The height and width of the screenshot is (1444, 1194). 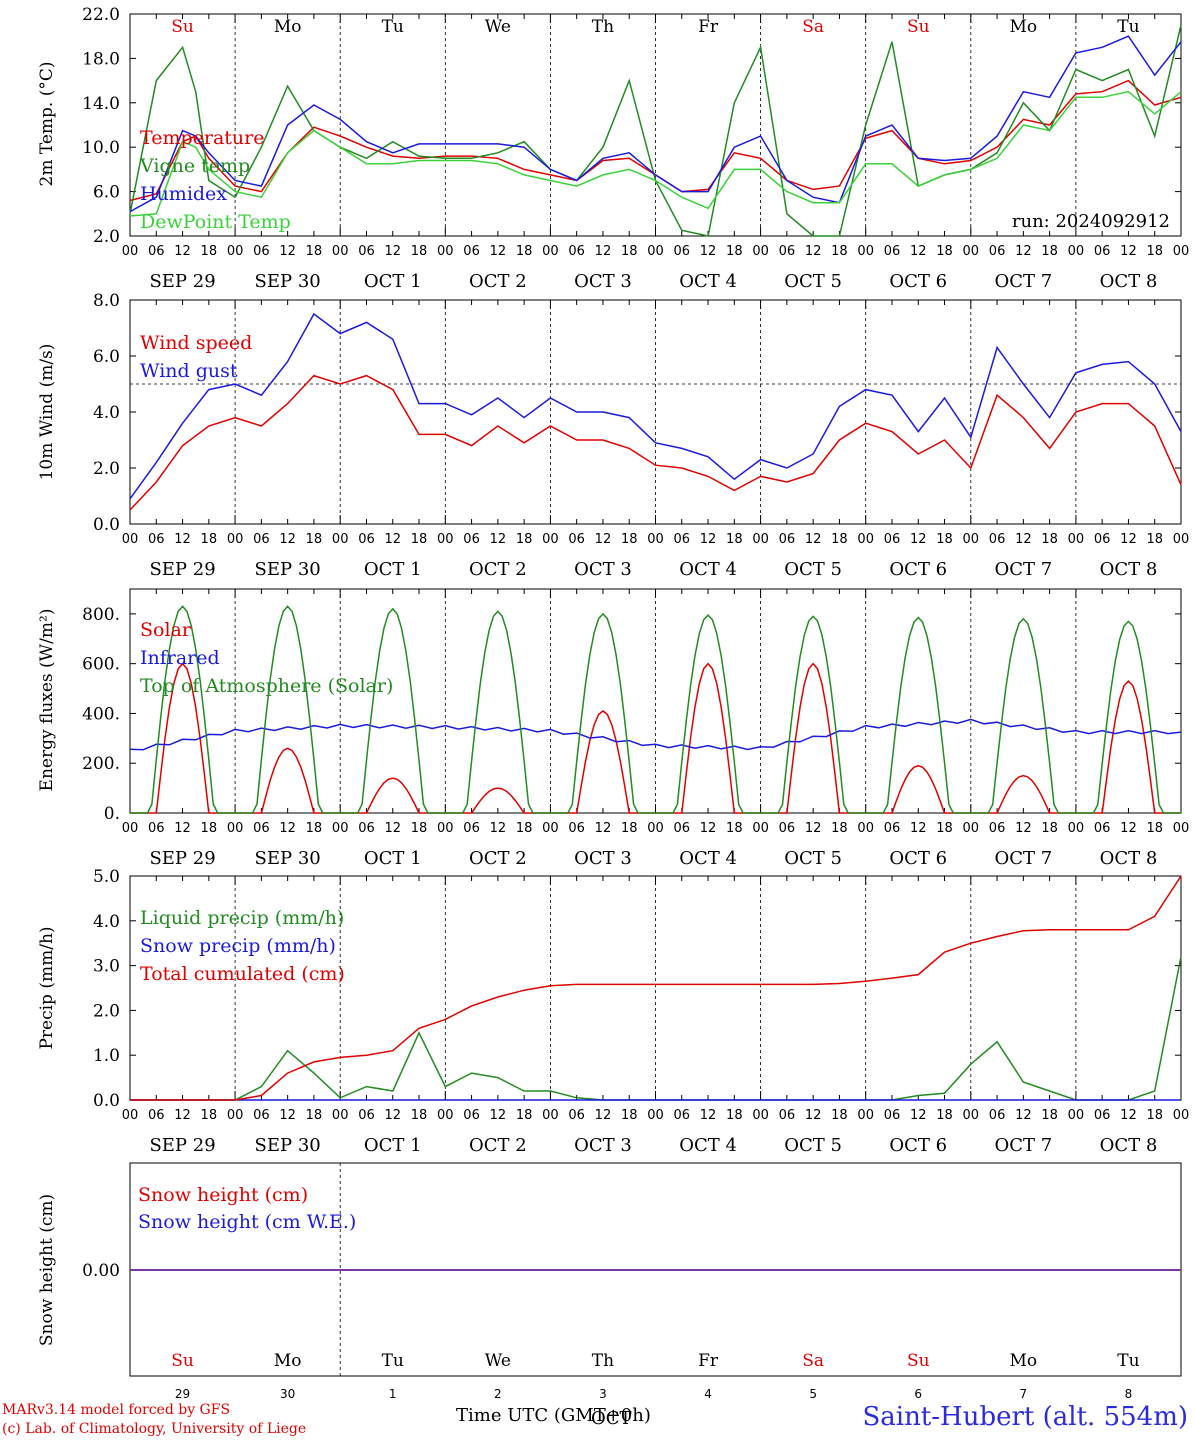 What do you see at coordinates (116, 1410) in the screenshot?
I see `model-credit: MARv3.14 model forced by GFS` at bounding box center [116, 1410].